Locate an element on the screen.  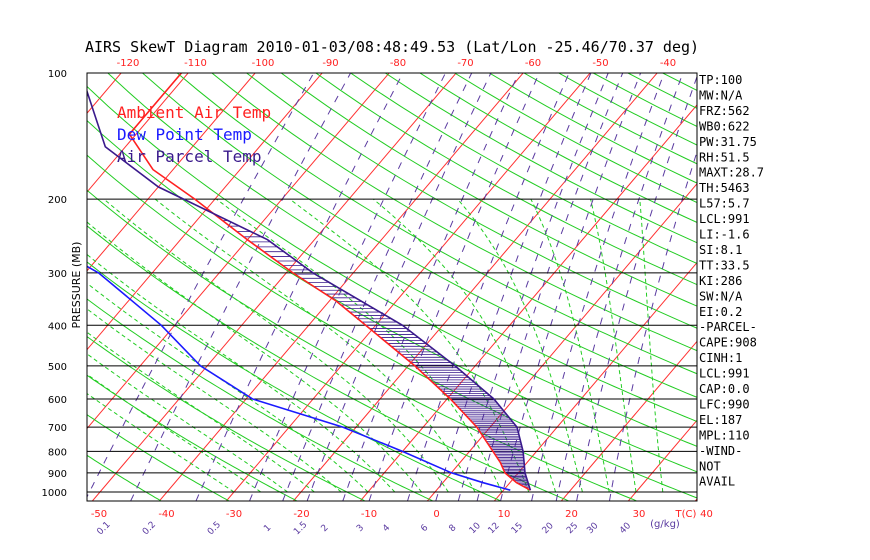
bottom-temp-tick-label: -50 is located at coordinates (99, 514).